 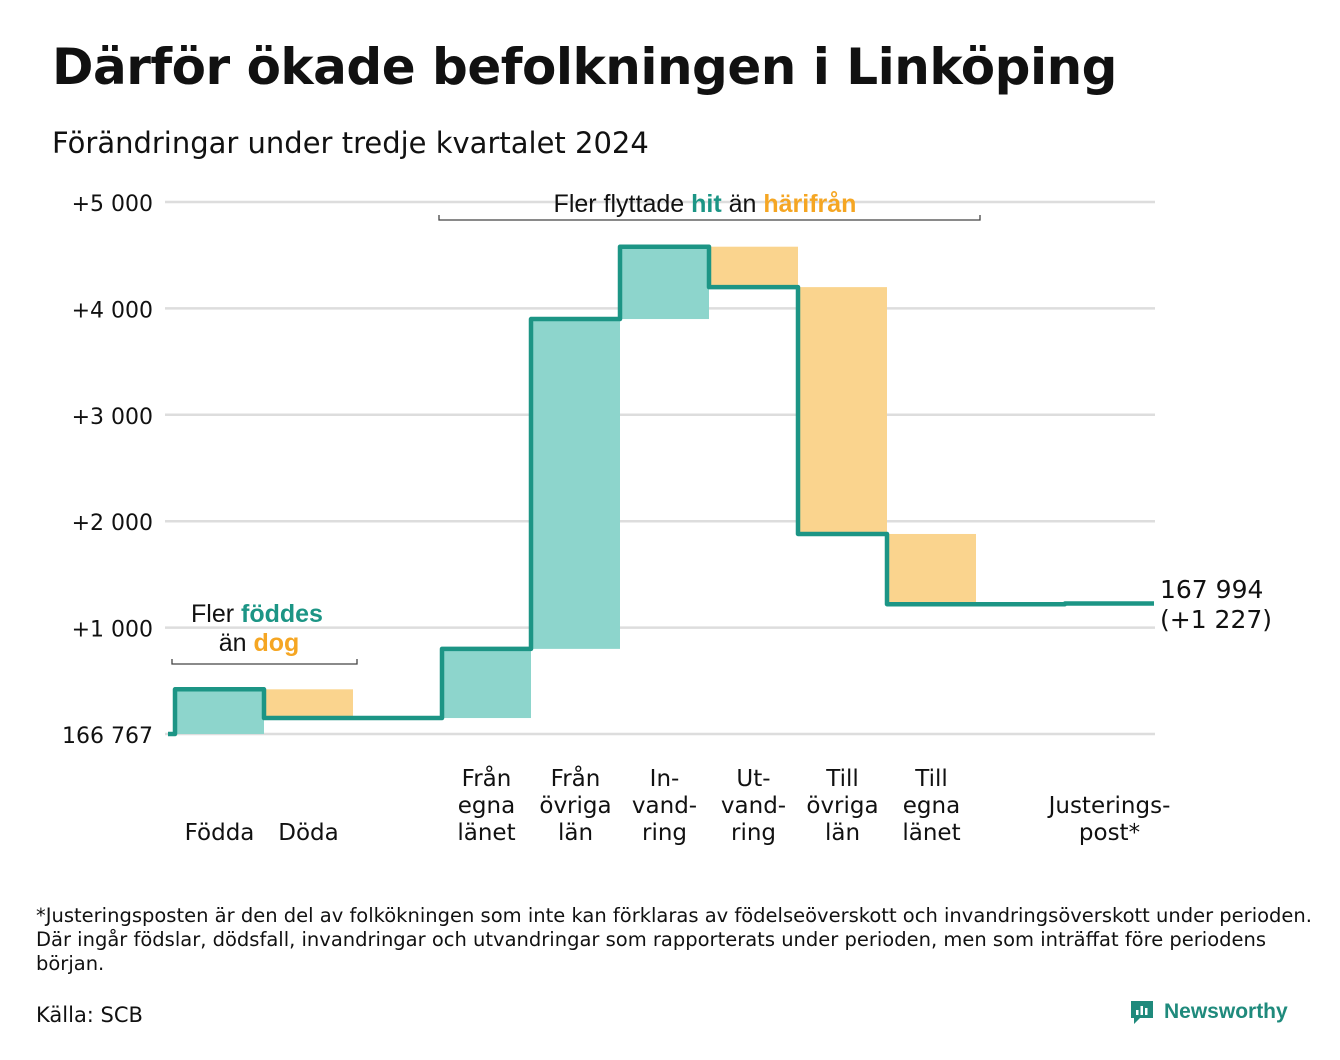 I want to click on end-value-label: 167 994, so click(x=1211, y=589).